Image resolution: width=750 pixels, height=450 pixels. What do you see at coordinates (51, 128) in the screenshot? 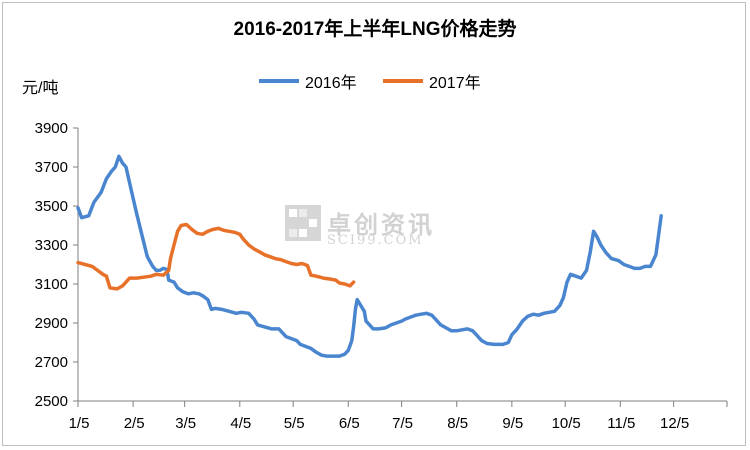
I see `y-tick-label: 3900` at bounding box center [51, 128].